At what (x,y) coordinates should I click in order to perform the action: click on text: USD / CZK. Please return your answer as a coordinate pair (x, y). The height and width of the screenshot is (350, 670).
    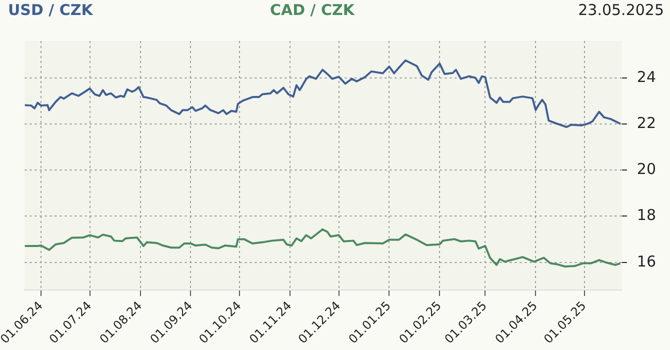
    Looking at the image, I should click on (50, 10).